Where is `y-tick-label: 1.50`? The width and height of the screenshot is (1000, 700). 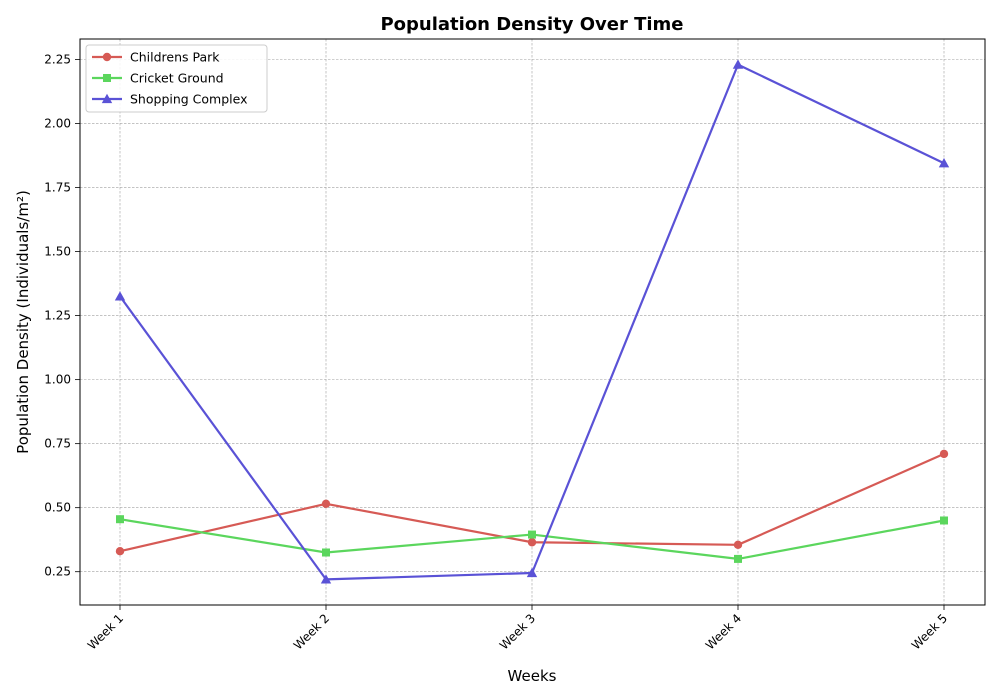
y-tick-label: 1.50 is located at coordinates (57, 252).